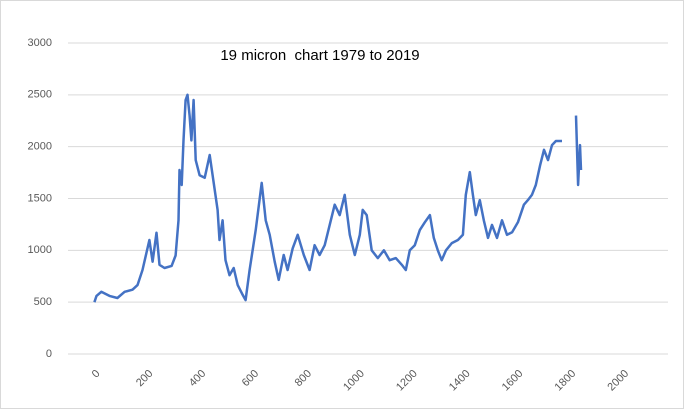 The width and height of the screenshot is (684, 409). What do you see at coordinates (319, 55) in the screenshot?
I see `chart-title: 19 micron chart 1979 to 2019` at bounding box center [319, 55].